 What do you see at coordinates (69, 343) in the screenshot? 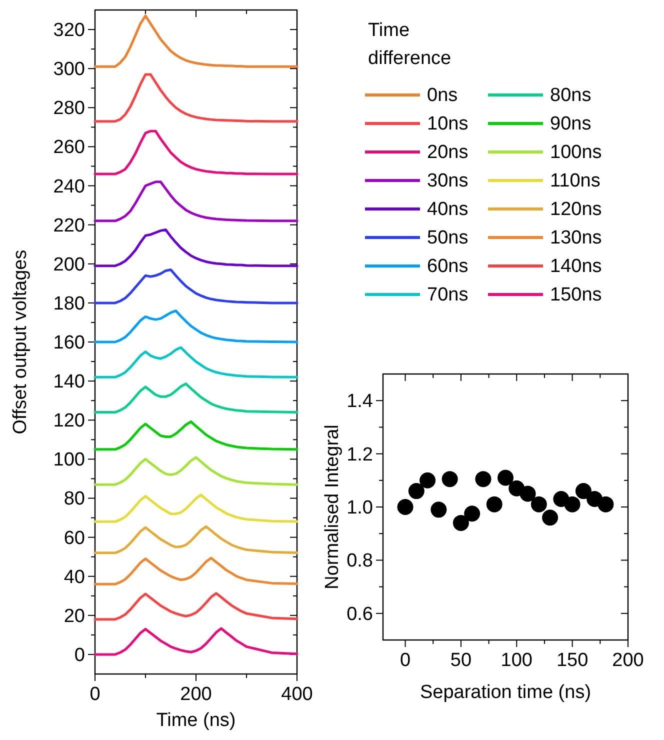
I see `y-tick-label: 160` at bounding box center [69, 343].